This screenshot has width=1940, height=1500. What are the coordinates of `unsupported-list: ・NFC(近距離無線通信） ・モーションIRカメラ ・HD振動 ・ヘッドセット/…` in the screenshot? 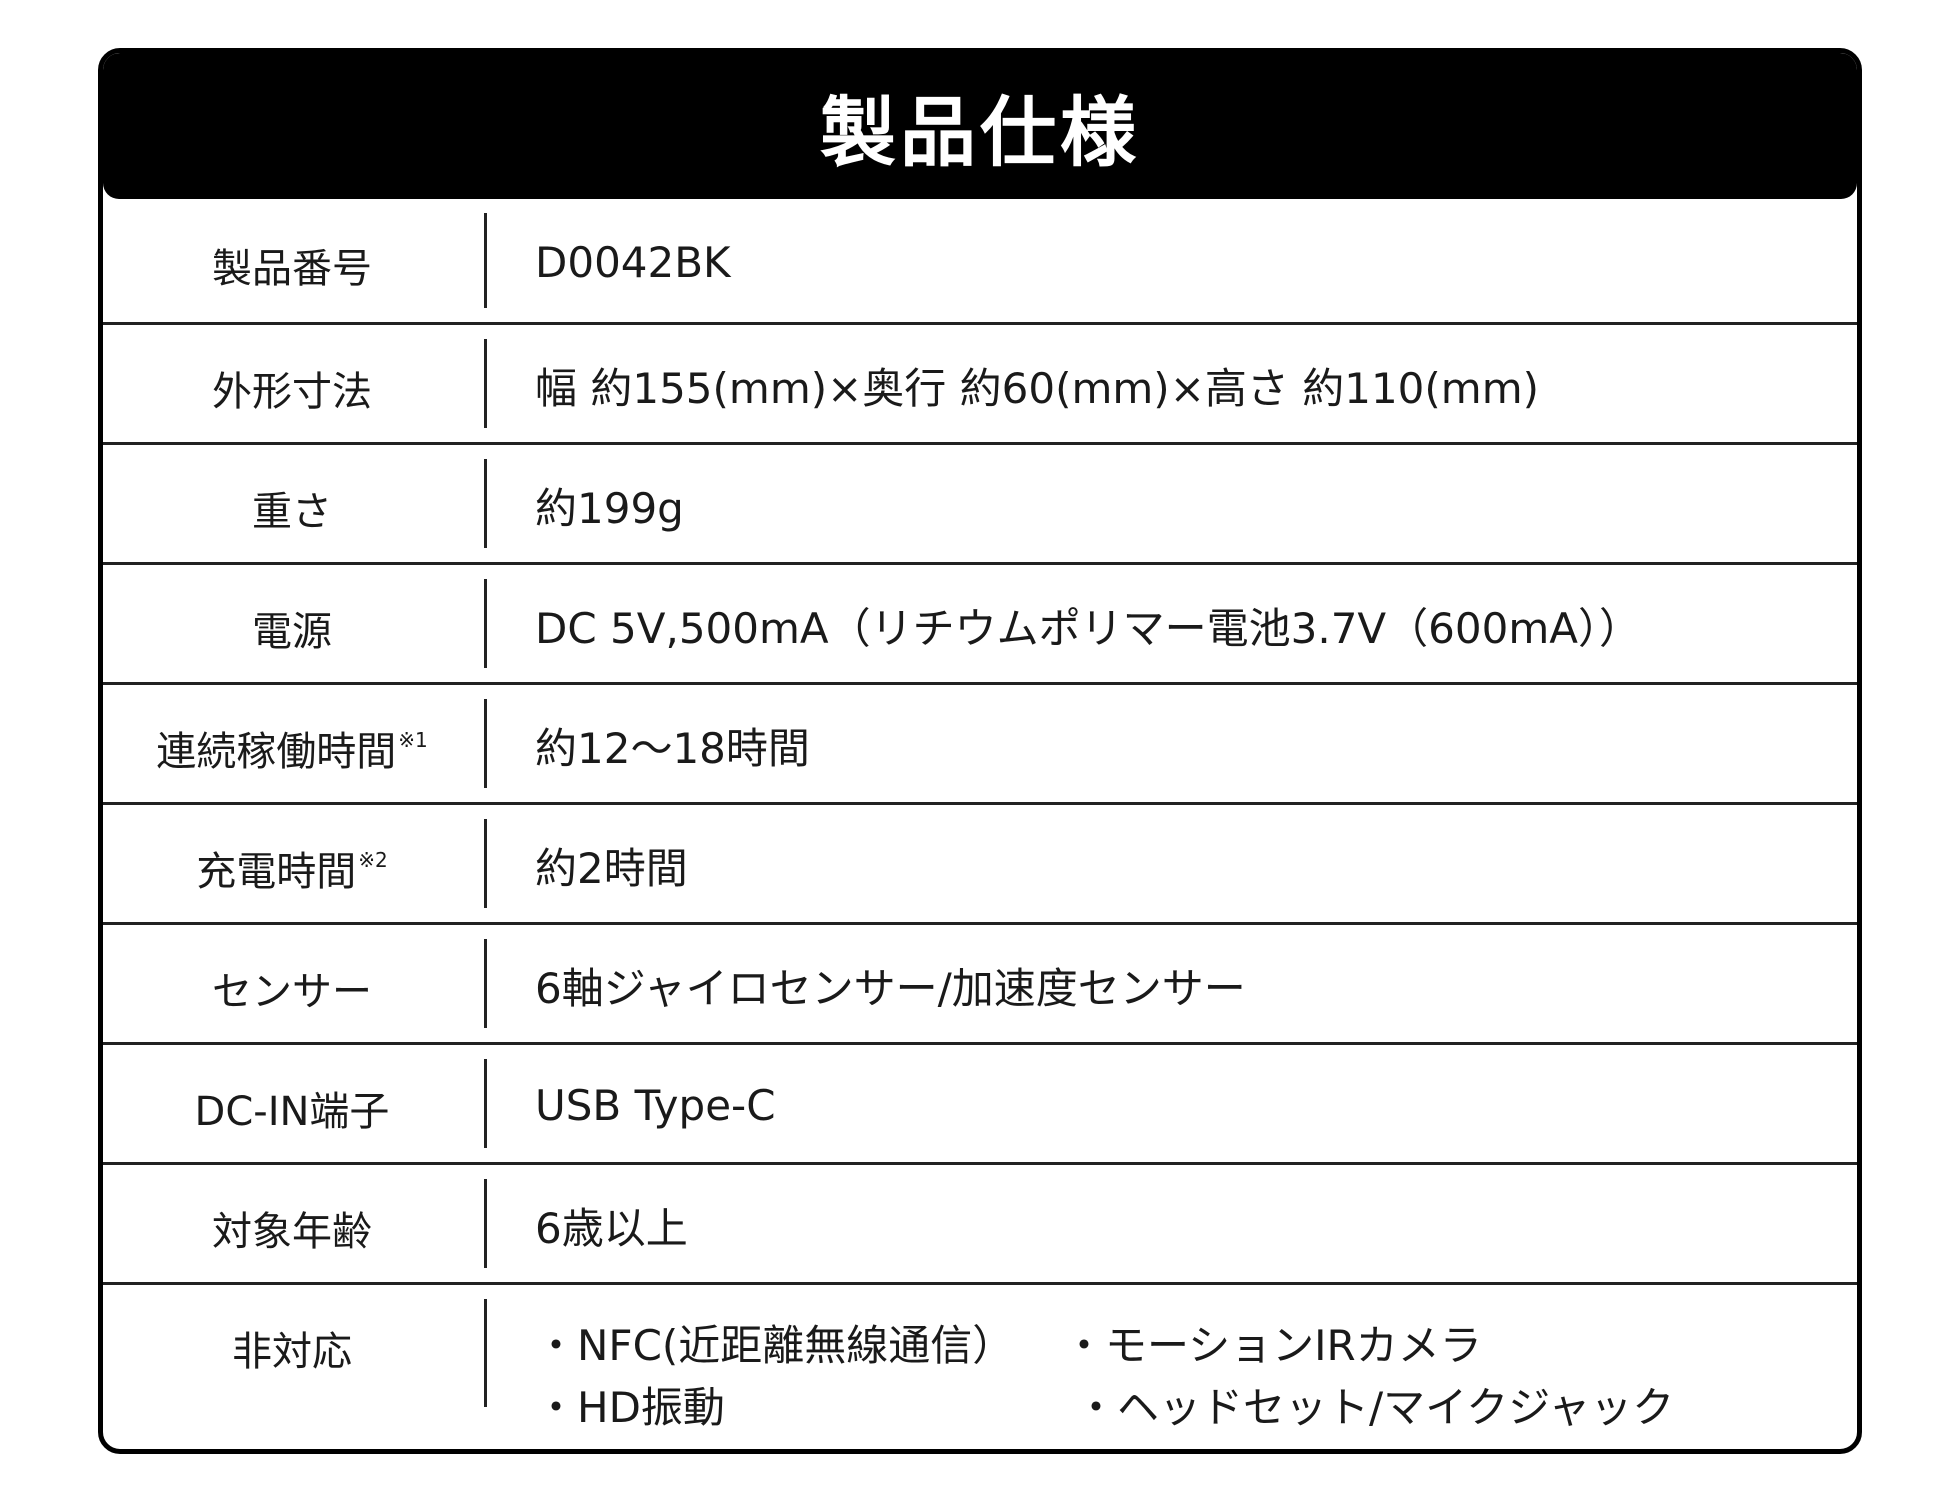 It's located at (1104, 1375).